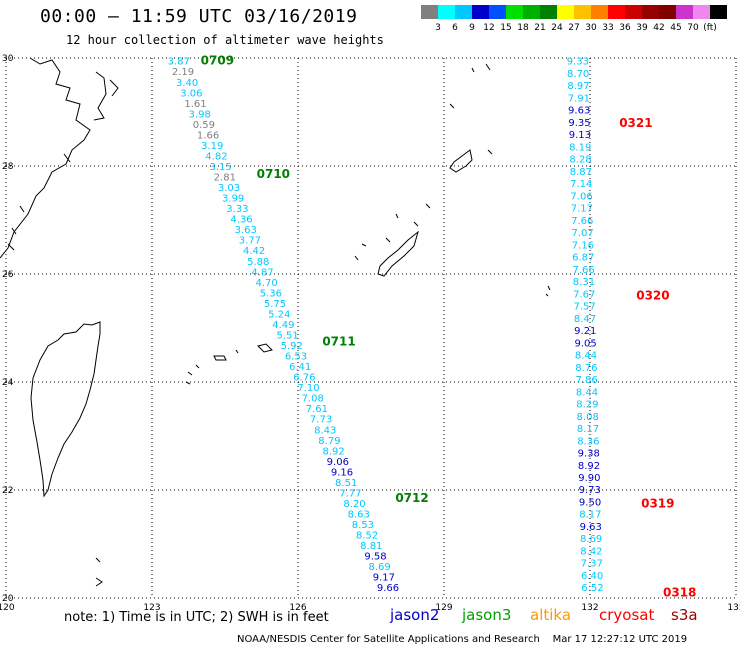 This screenshot has height=650, width=740. I want to click on wave-height-value: 7.61, so click(317, 409).